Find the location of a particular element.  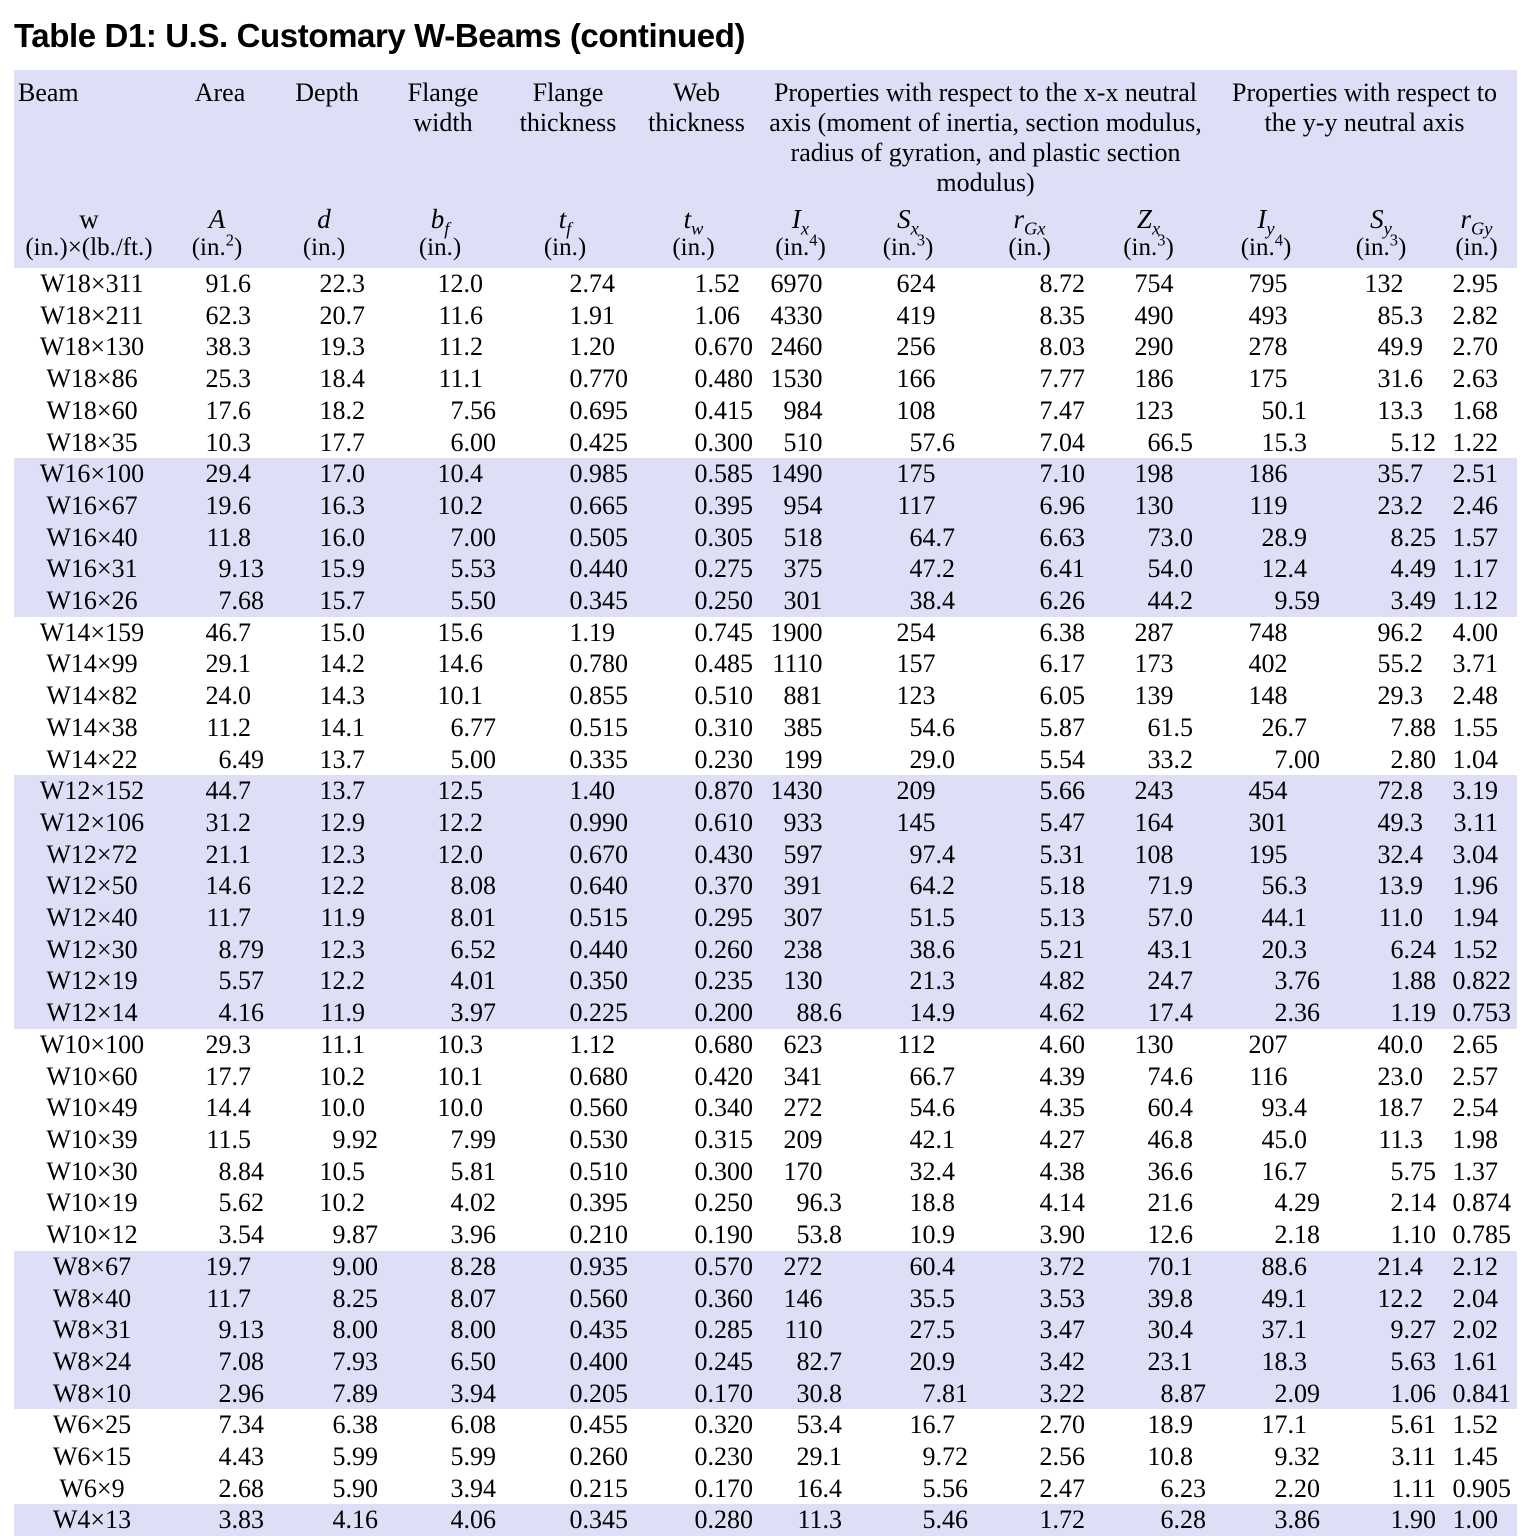

property-value: 4.16 is located at coordinates (355, 1520).